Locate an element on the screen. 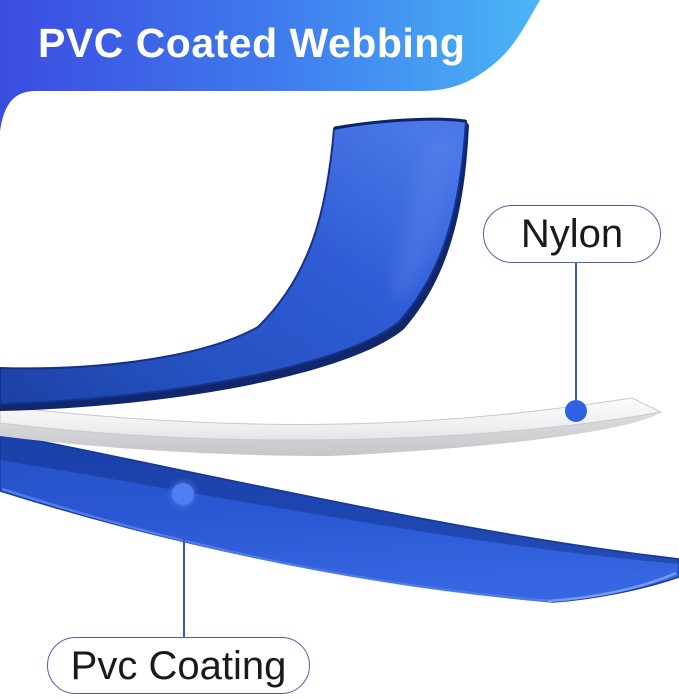 This screenshot has width=679, height=699. nylon-label: Nylon is located at coordinates (572, 234).